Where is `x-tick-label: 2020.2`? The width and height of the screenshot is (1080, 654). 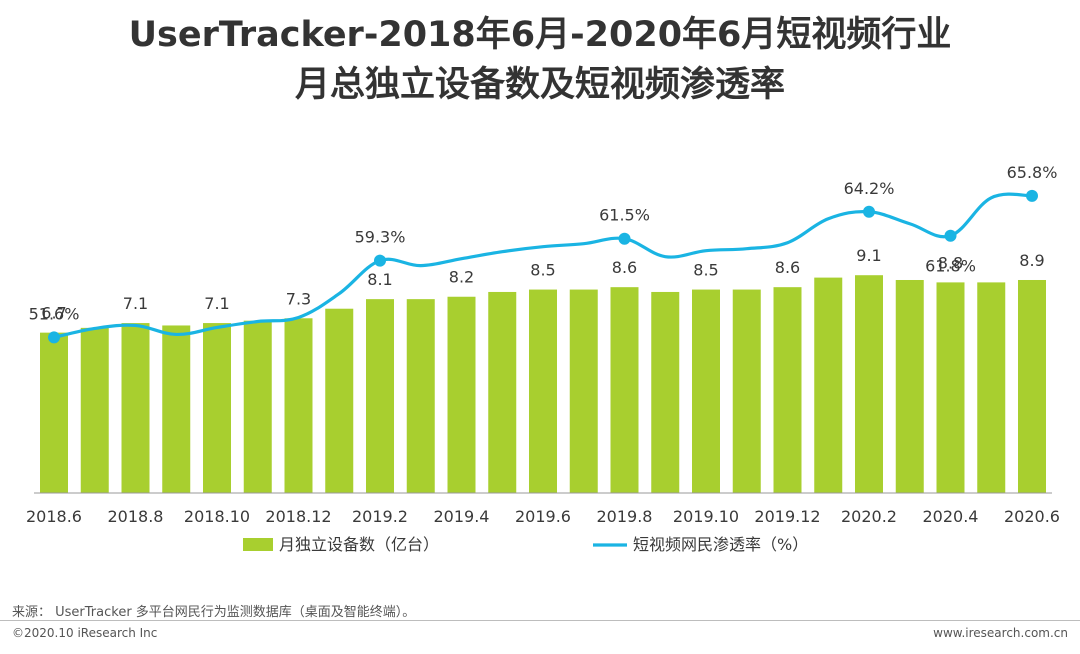 x-tick-label: 2020.2 is located at coordinates (869, 516).